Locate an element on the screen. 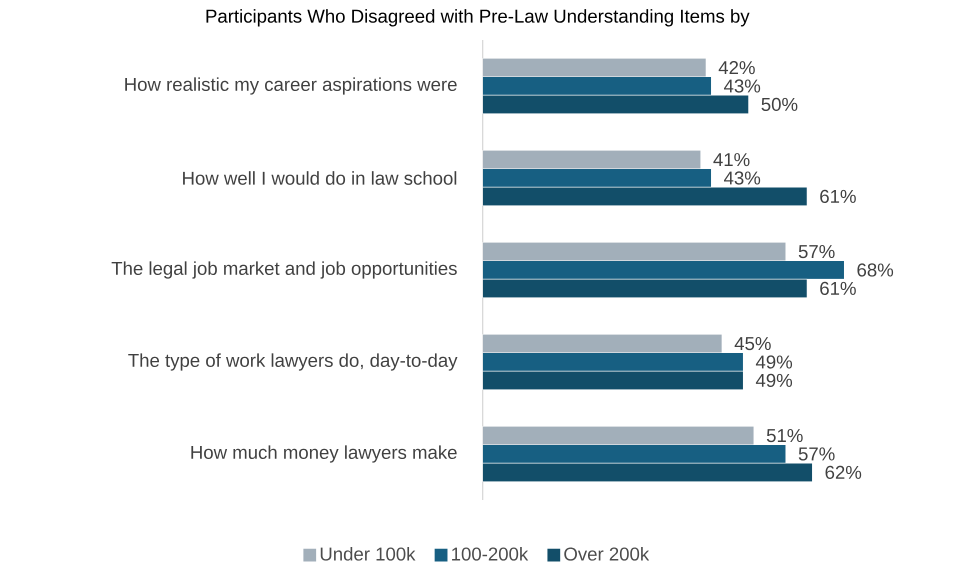 The image size is (956, 579). data-label: 50% is located at coordinates (780, 105).